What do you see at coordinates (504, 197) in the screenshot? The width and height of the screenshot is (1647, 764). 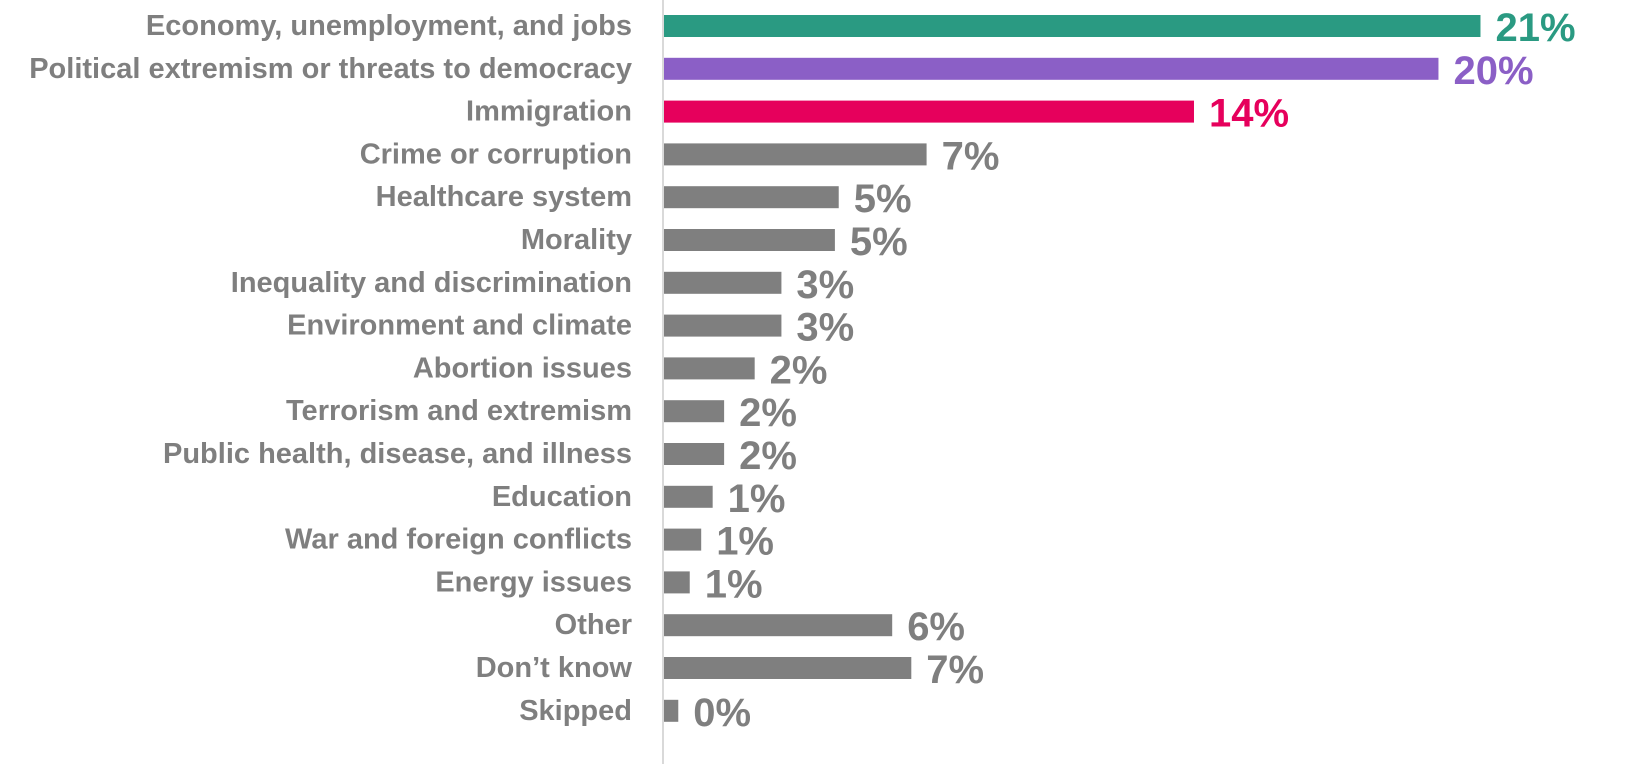 I see `category-label: Healthcare system` at bounding box center [504, 197].